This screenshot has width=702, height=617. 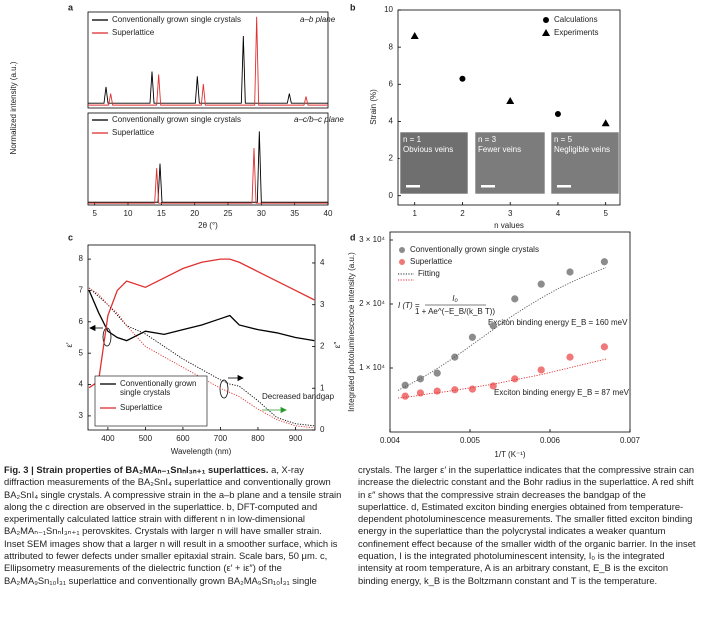 I want to click on y-tick-label: 0, so click(x=391, y=195).